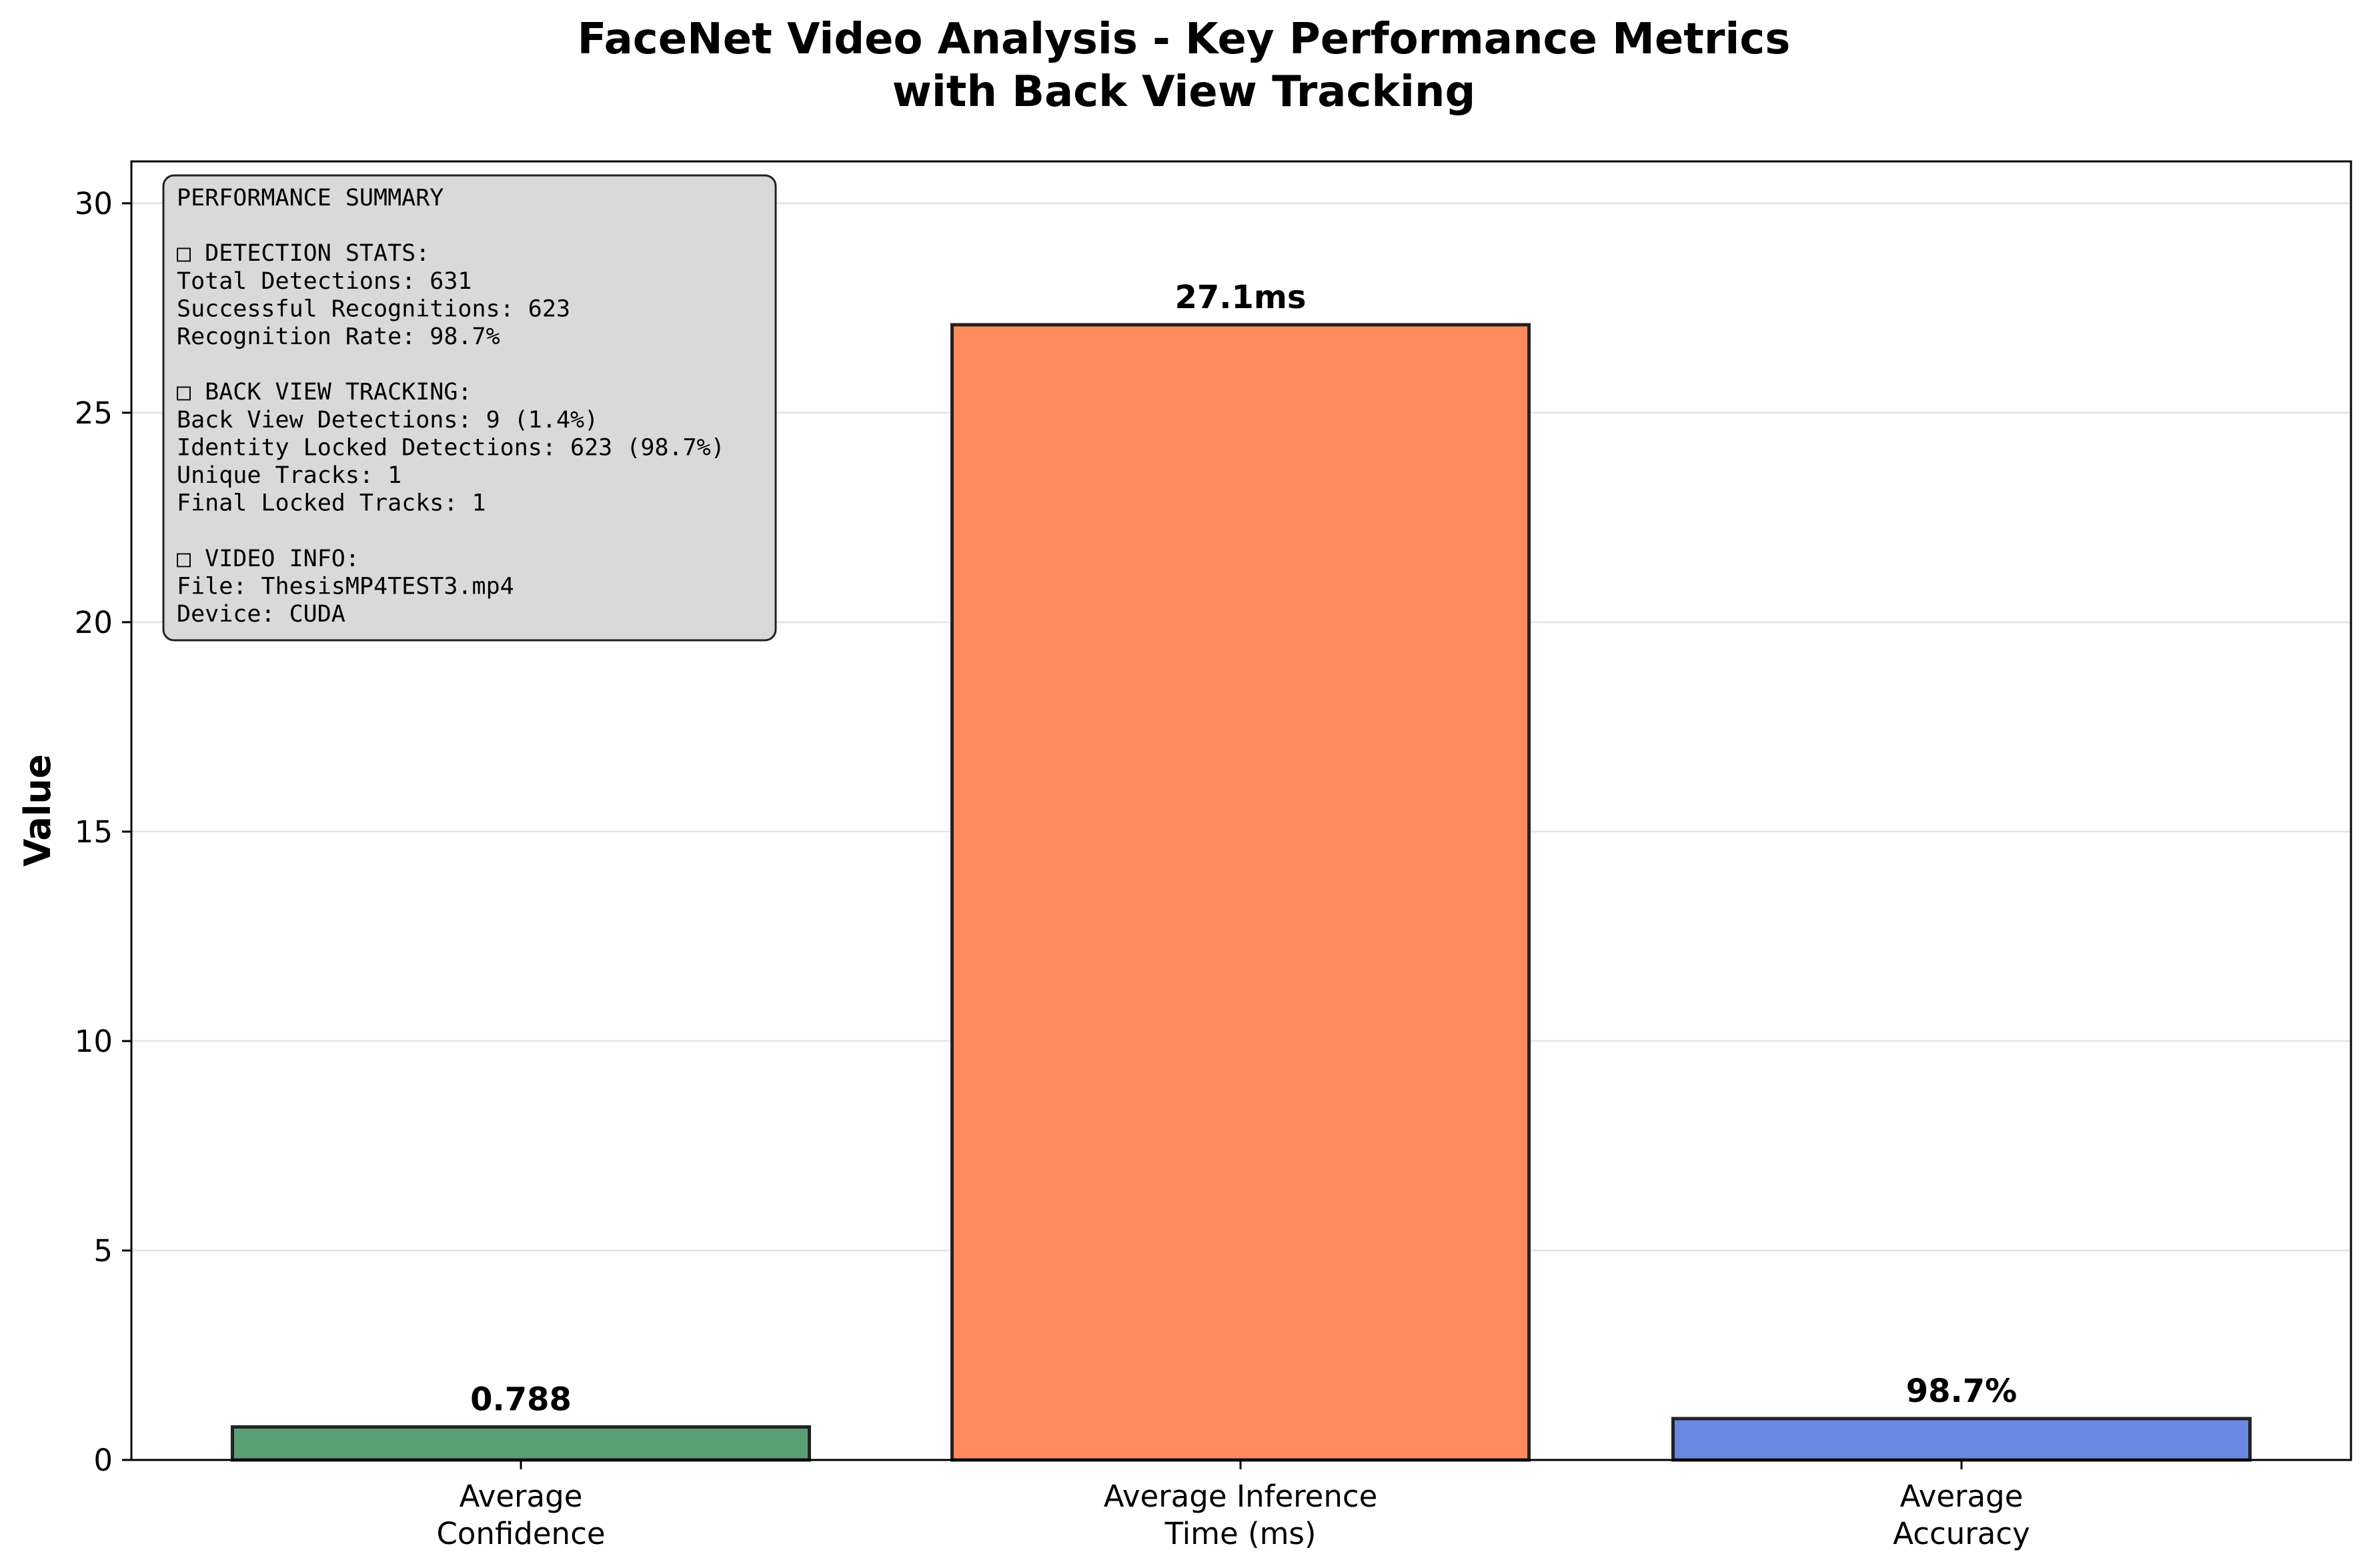  I want to click on y-tick-label: 20, so click(94, 622).